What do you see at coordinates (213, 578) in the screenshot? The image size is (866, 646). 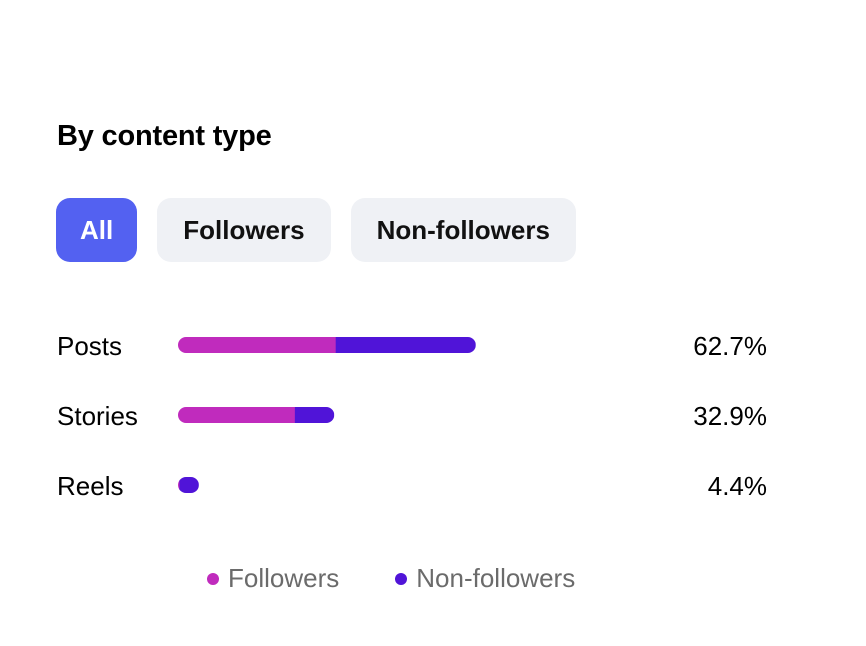 I see `legend-swatch-followers` at bounding box center [213, 578].